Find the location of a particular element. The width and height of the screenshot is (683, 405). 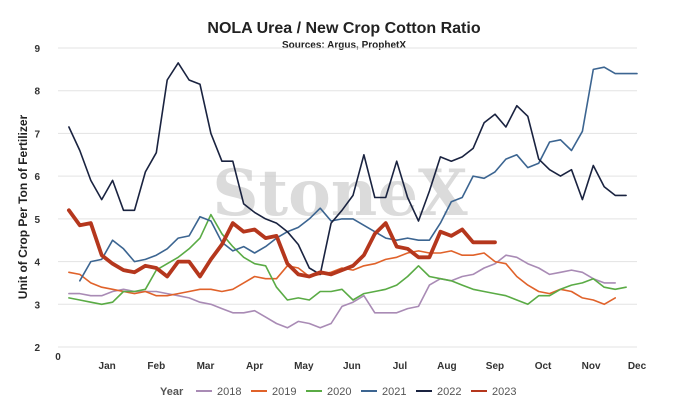

series-line-2018 is located at coordinates (342, 291).